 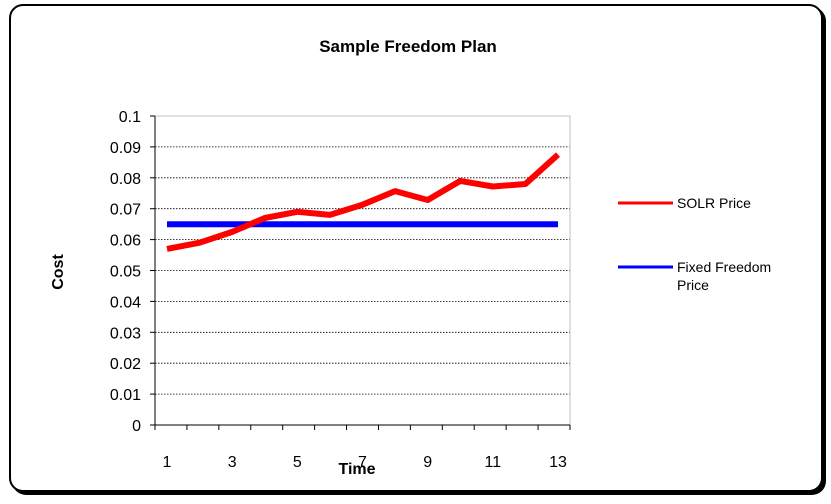 I want to click on y-tick-label: 0.01, so click(x=125, y=395).